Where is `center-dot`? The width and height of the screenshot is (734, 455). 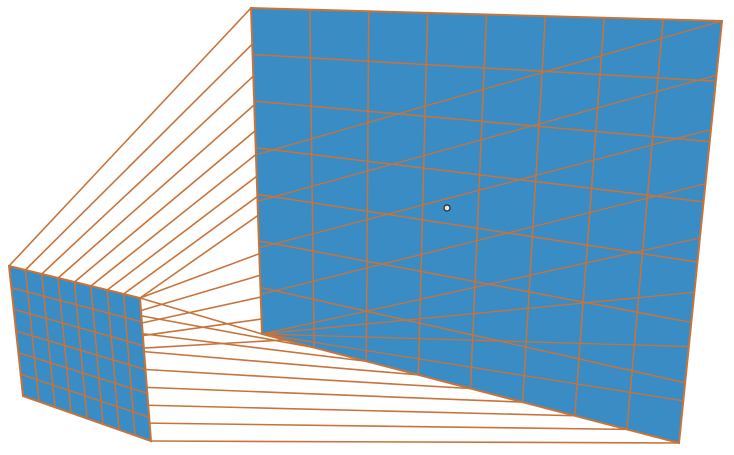 center-dot is located at coordinates (447, 208).